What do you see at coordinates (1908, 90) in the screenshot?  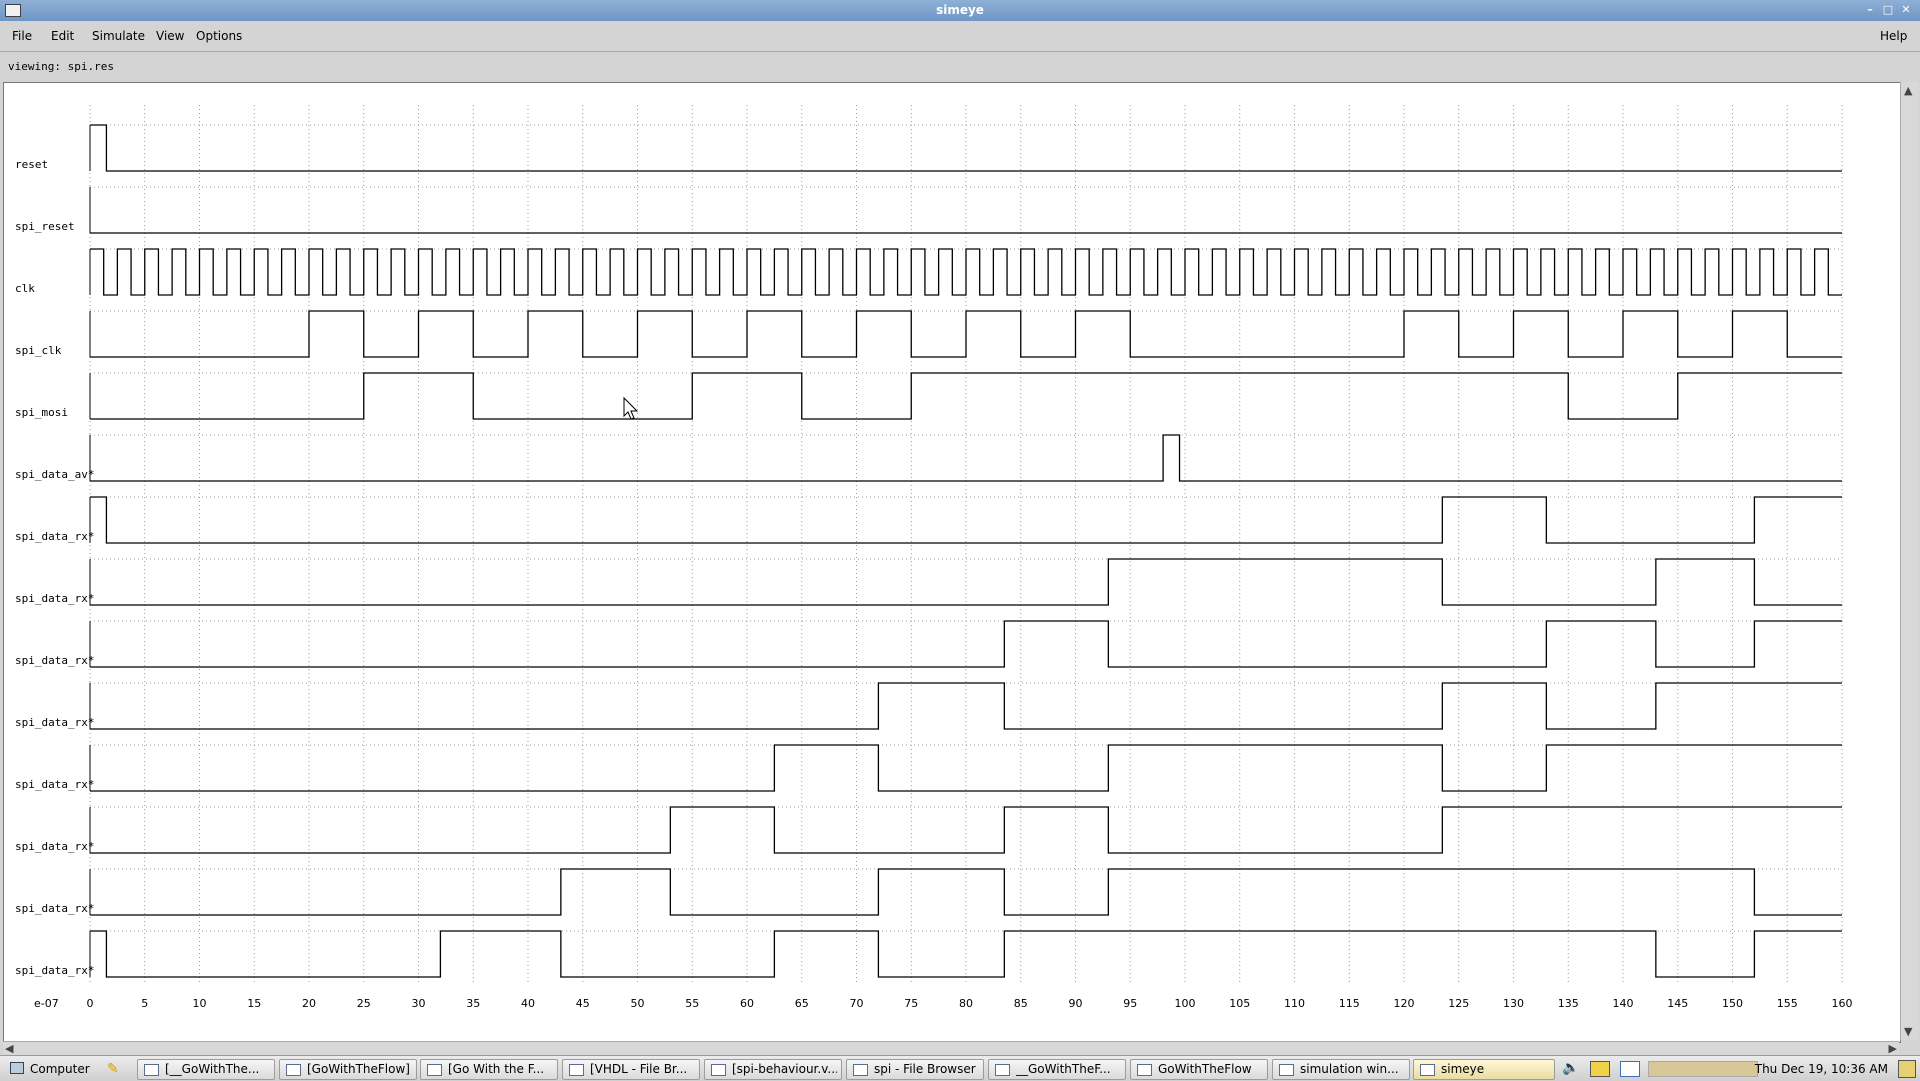 I see `scroll-up-icon: ▲` at bounding box center [1908, 90].